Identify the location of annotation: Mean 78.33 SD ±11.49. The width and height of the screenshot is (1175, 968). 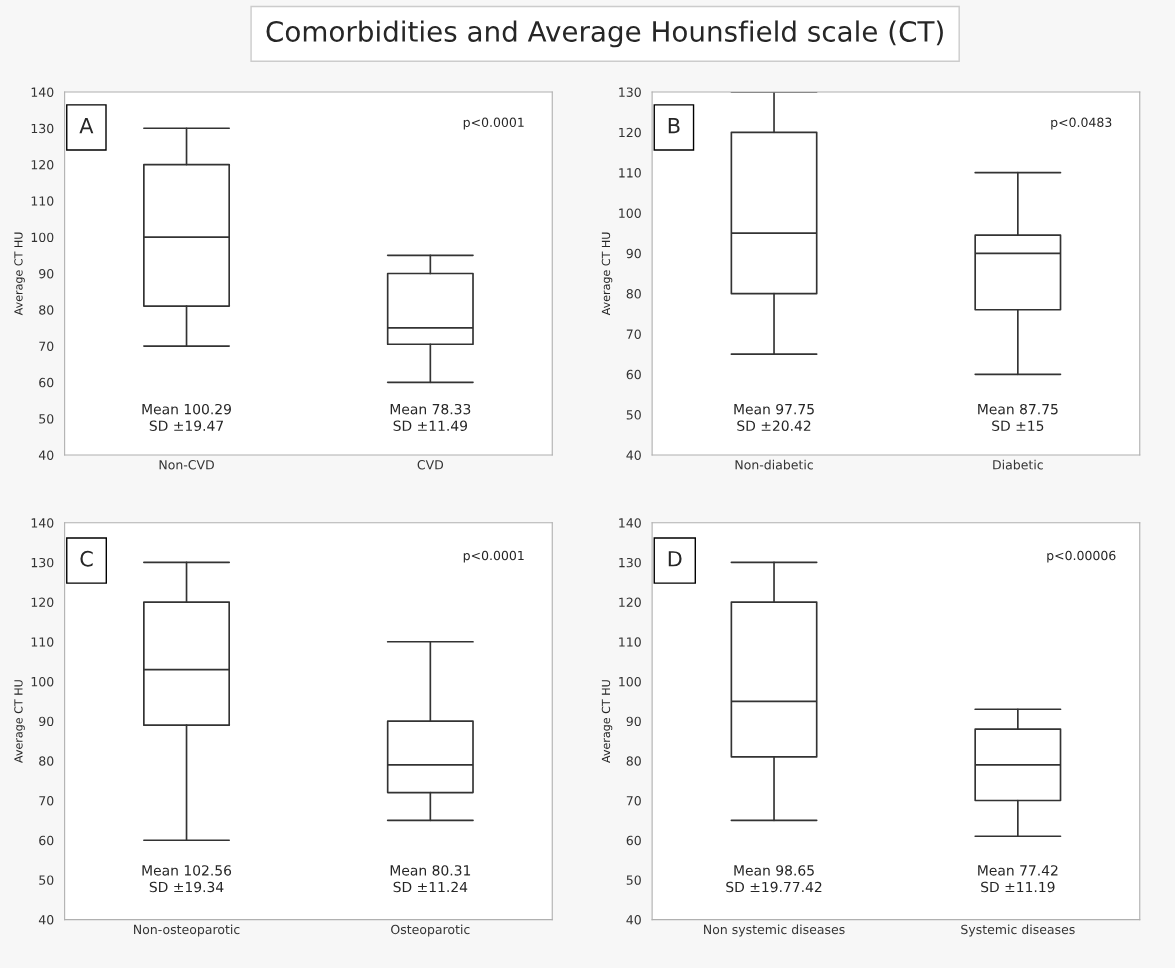
(430, 417).